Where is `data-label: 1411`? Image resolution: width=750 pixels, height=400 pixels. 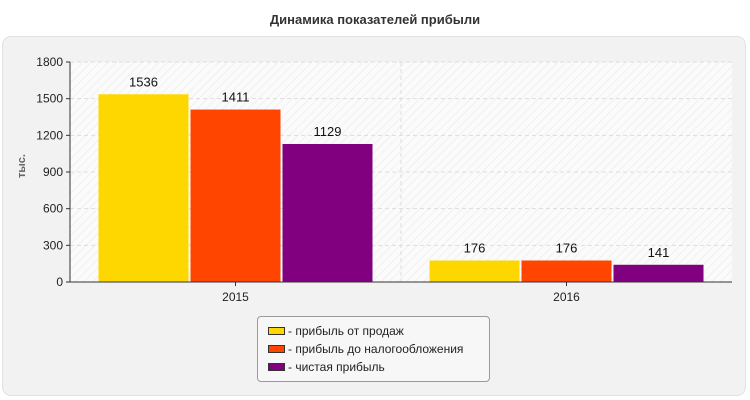
data-label: 1411 is located at coordinates (236, 97).